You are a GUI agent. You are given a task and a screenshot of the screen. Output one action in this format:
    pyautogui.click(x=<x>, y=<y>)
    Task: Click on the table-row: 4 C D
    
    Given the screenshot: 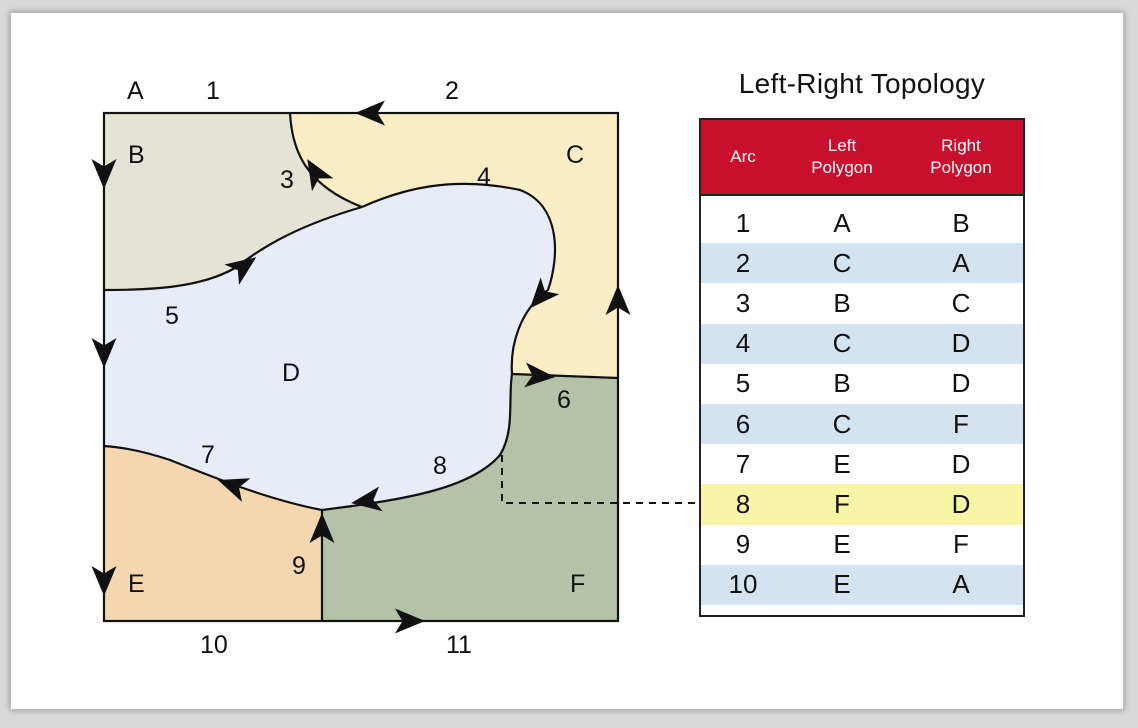 What is the action you would take?
    pyautogui.click(x=862, y=343)
    